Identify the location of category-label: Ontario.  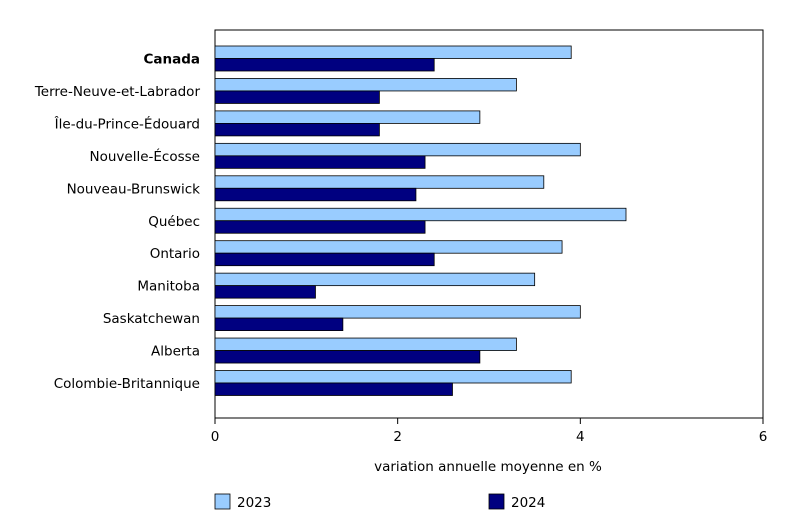
(175, 254).